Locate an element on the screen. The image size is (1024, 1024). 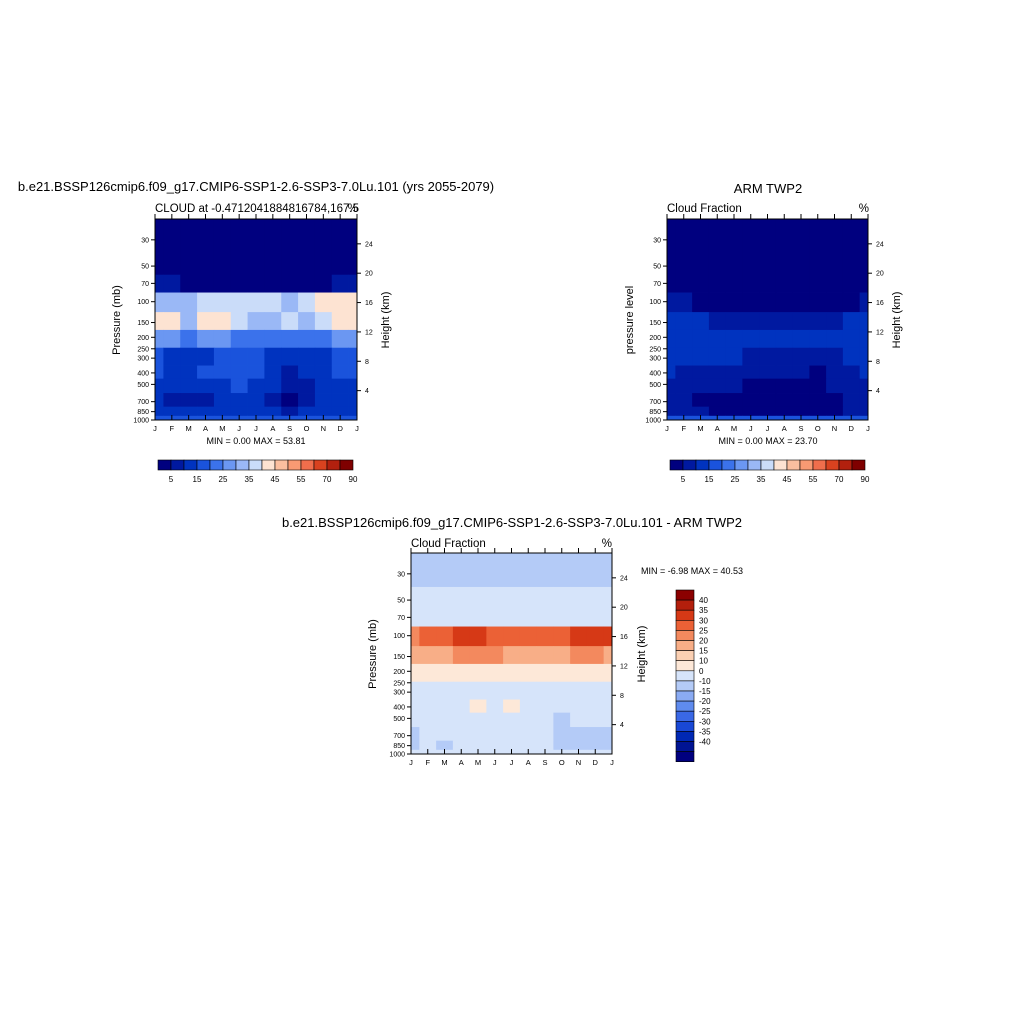
y2-tick-label: 24 is located at coordinates (369, 244).